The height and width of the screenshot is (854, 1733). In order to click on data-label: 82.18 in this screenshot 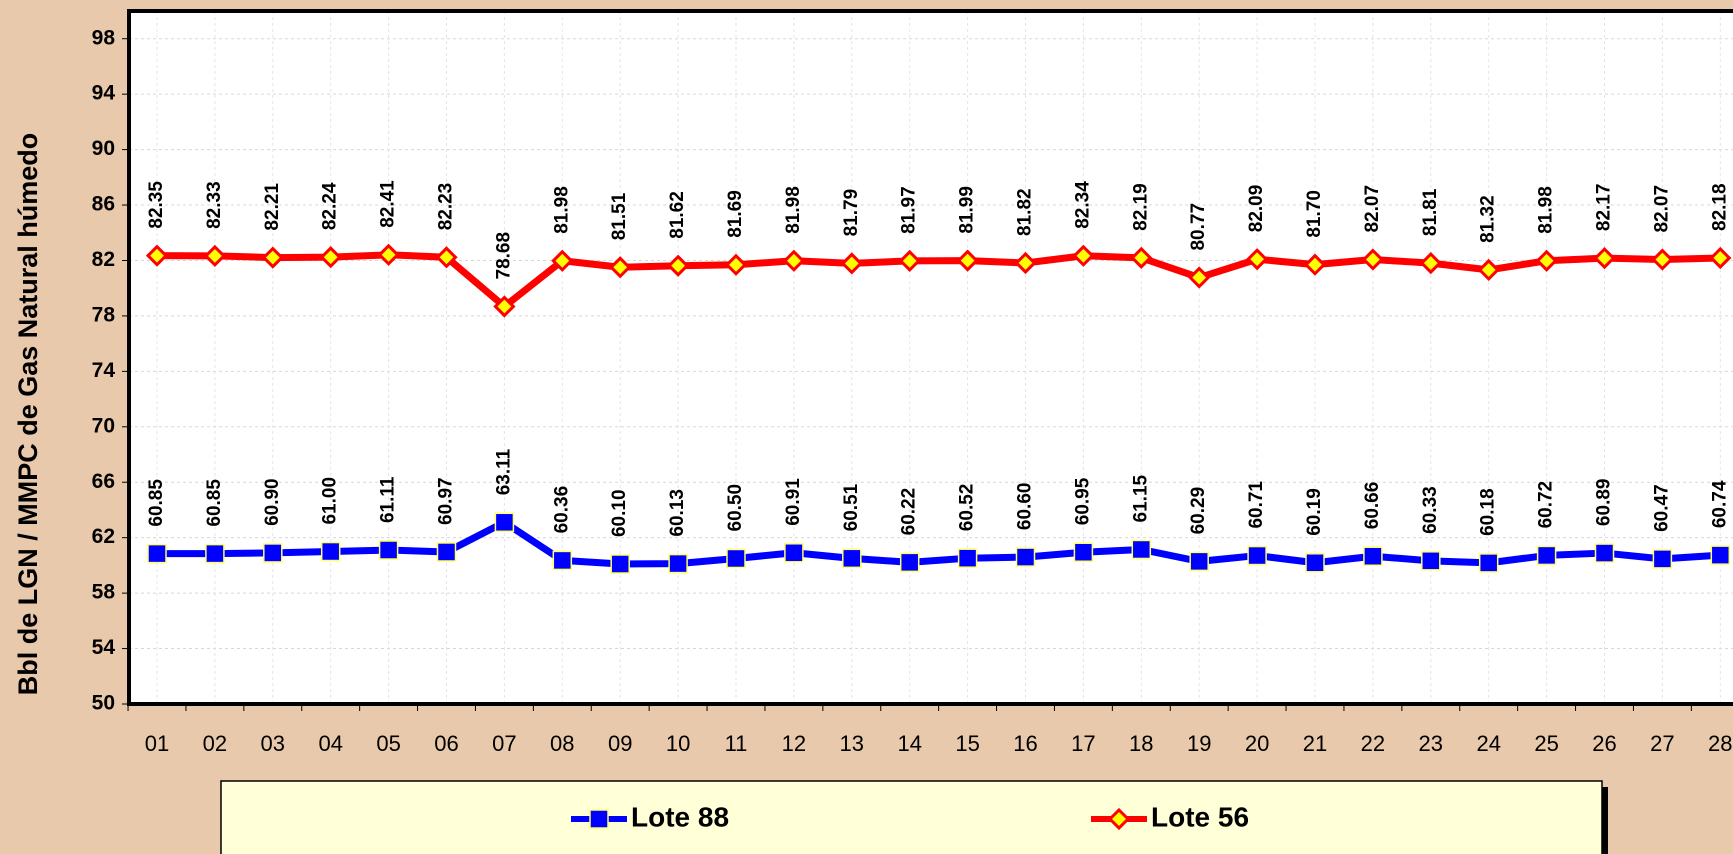, I will do `click(1719, 207)`.